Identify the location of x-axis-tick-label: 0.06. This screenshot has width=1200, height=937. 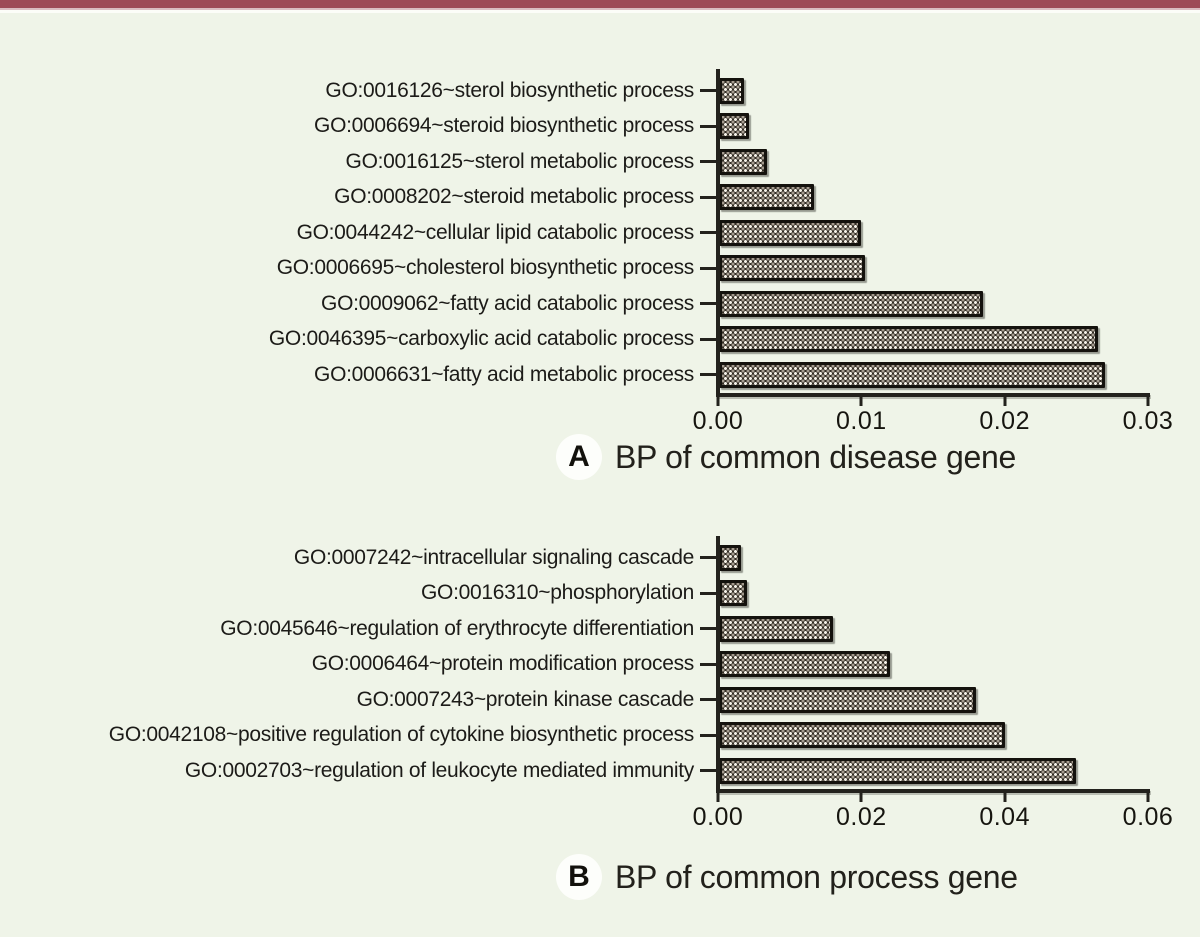
(1148, 816).